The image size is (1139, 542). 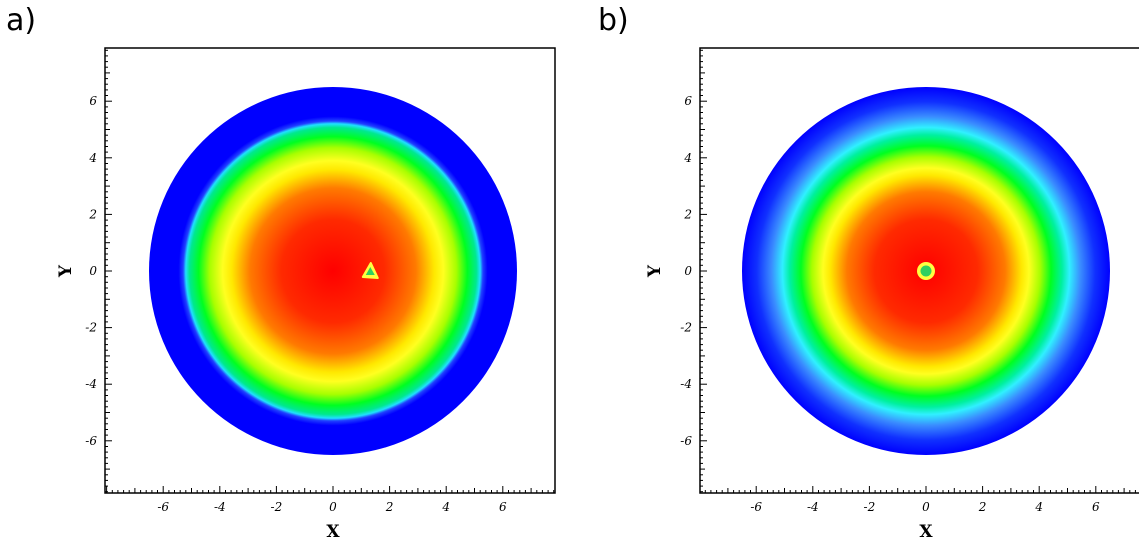 I want to click on y-tick-labels-b: 6 4 2 0 -2 -4 -6, so click(x=686, y=271).